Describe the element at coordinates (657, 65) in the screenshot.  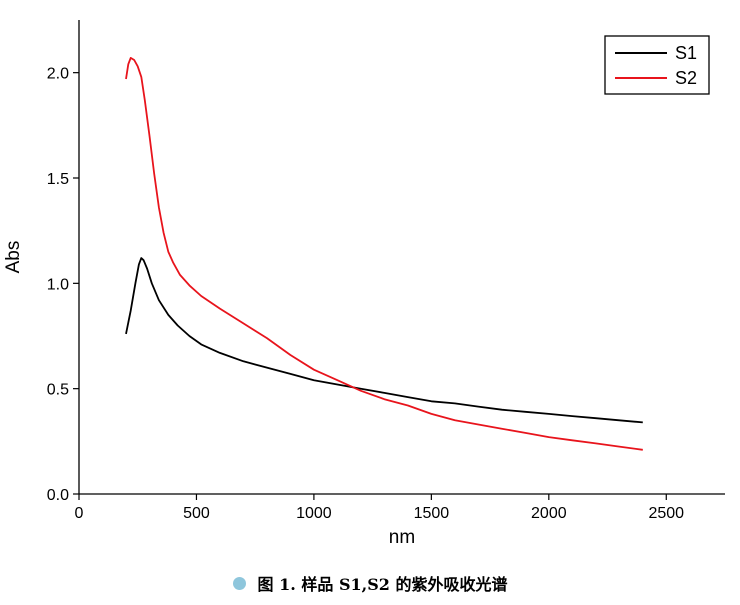
I see `legend-box` at that location.